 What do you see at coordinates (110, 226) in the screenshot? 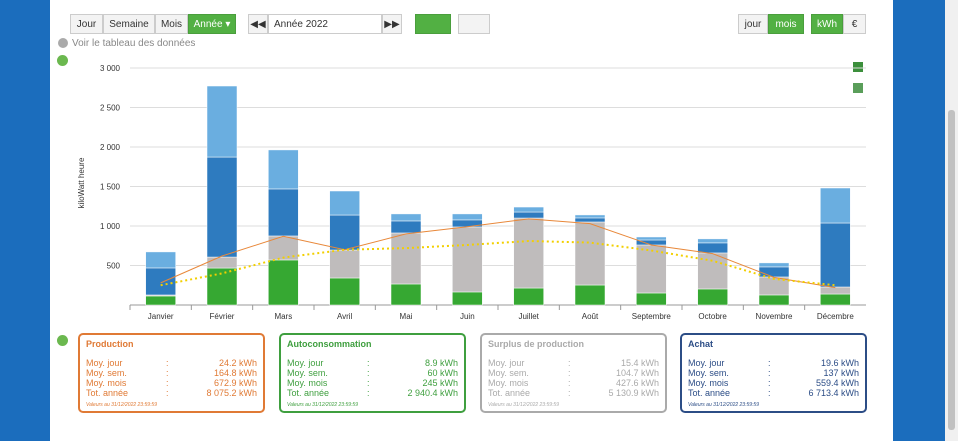
I see `y-tick-label: 1 000` at bounding box center [110, 226].